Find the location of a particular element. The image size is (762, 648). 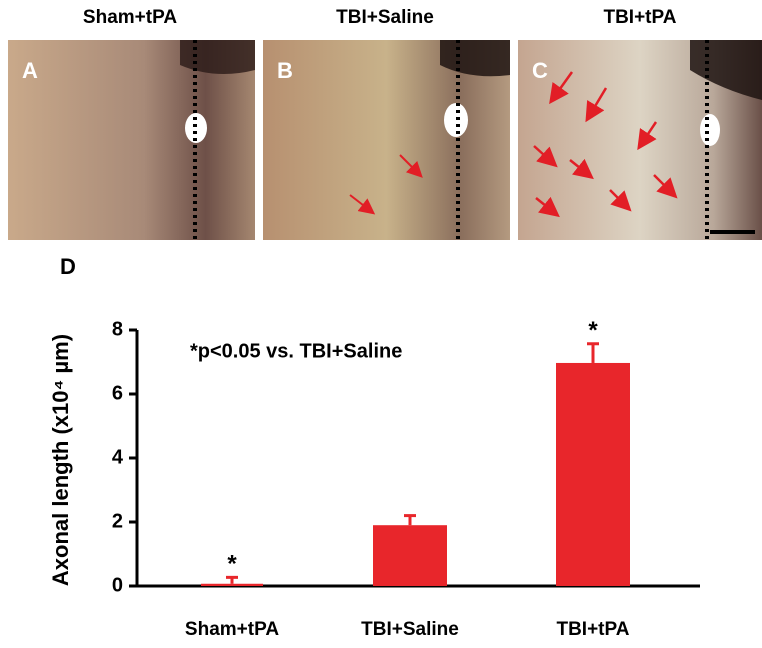

y-tick-label: 0 is located at coordinates (117, 585).